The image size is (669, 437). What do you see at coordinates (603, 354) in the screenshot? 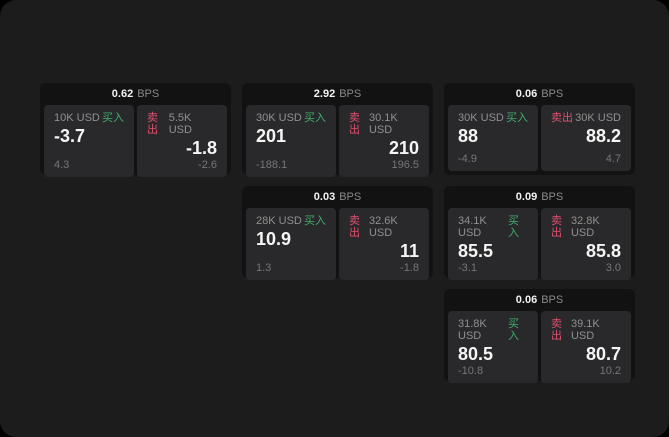
I see `sell-quote-value: 80.7` at bounding box center [603, 354].